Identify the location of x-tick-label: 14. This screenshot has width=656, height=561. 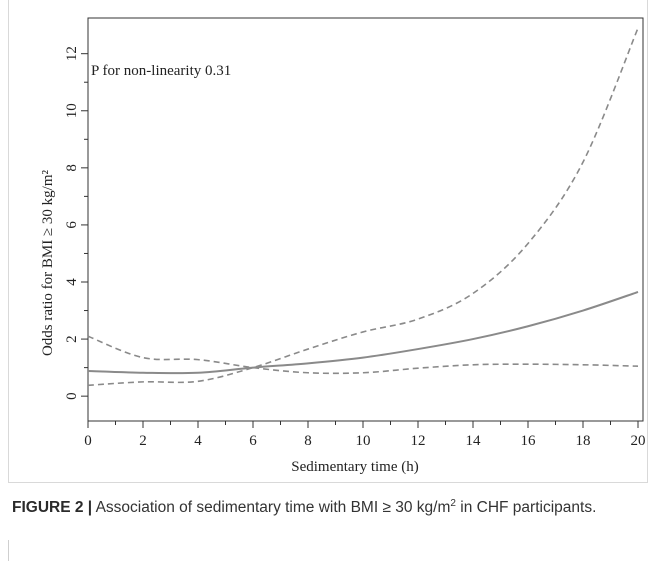
(474, 441).